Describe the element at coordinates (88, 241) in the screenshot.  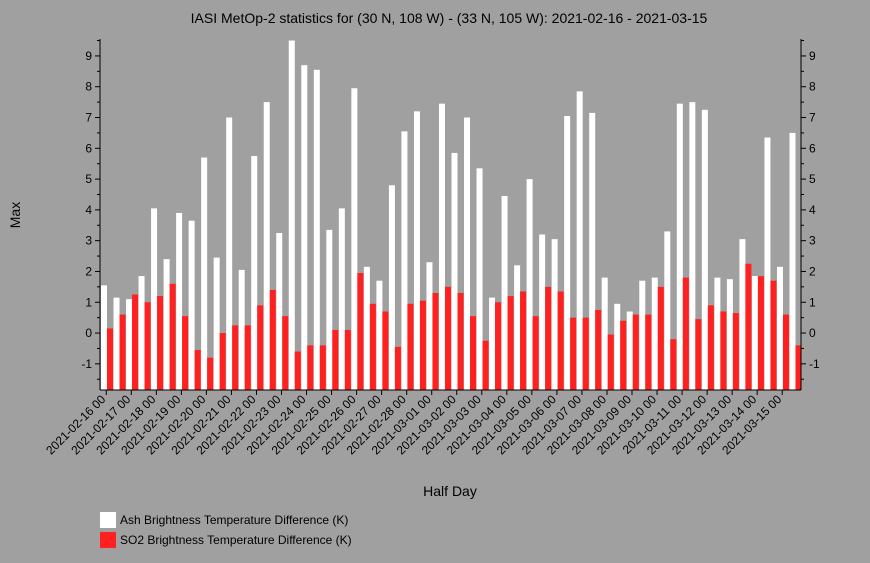
I see `y-tick-label-left: 3` at that location.